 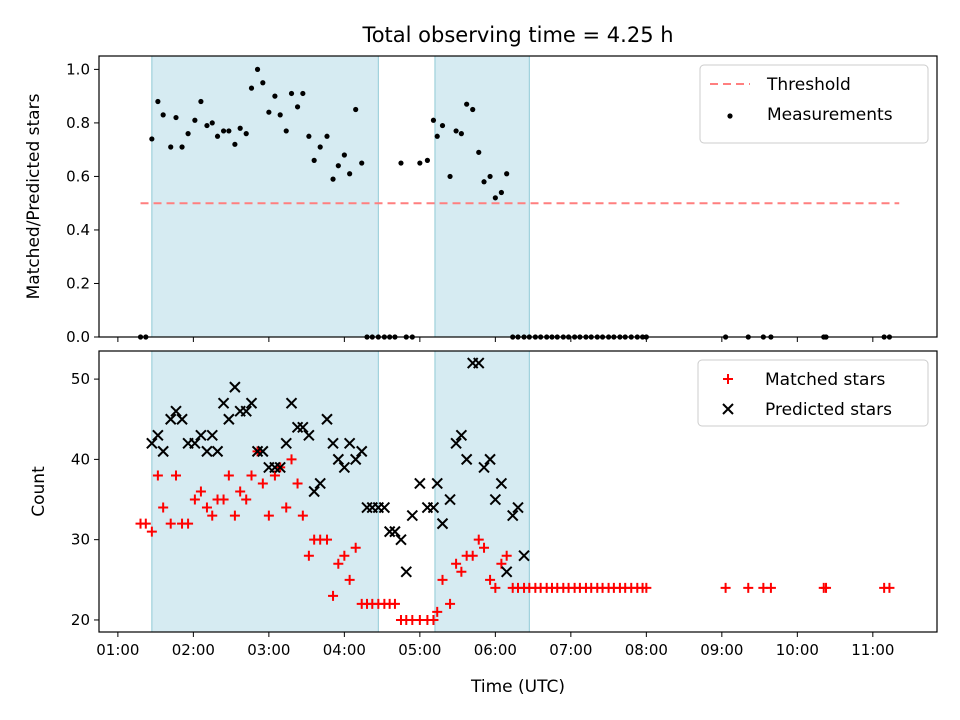 I want to click on y-tick-label: 0.0, so click(x=78, y=337).